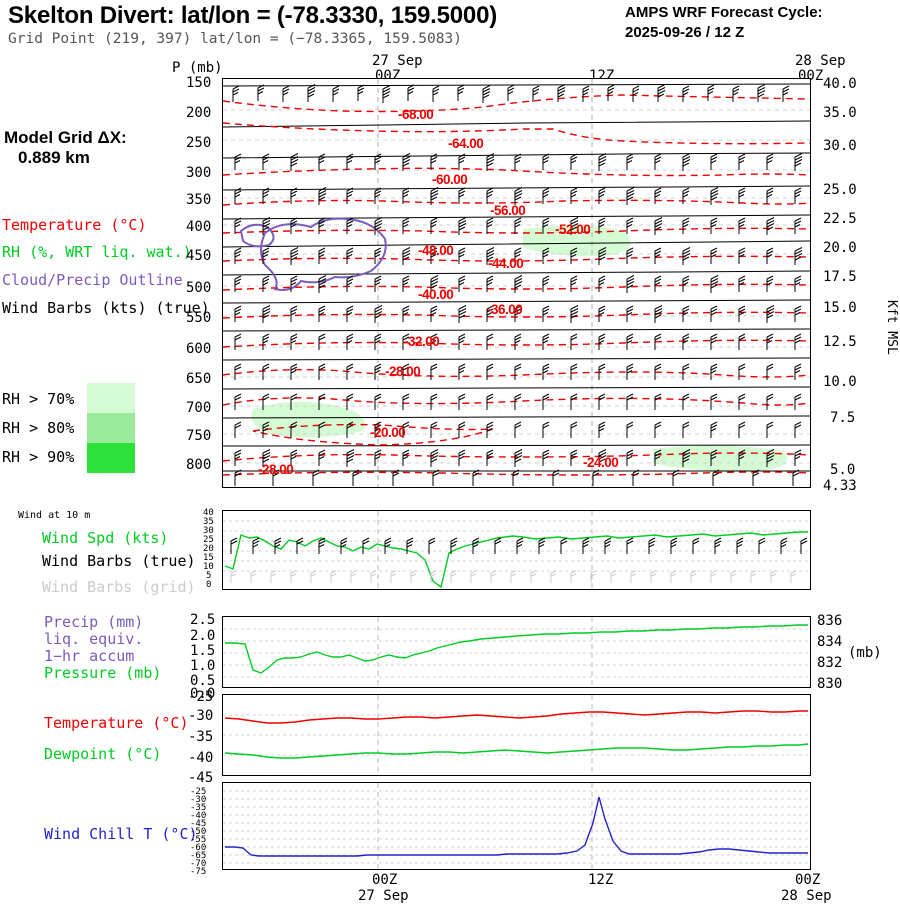 This screenshot has width=900, height=904. Describe the element at coordinates (840, 248) in the screenshot. I see `z-tick-20: 20.0` at that location.